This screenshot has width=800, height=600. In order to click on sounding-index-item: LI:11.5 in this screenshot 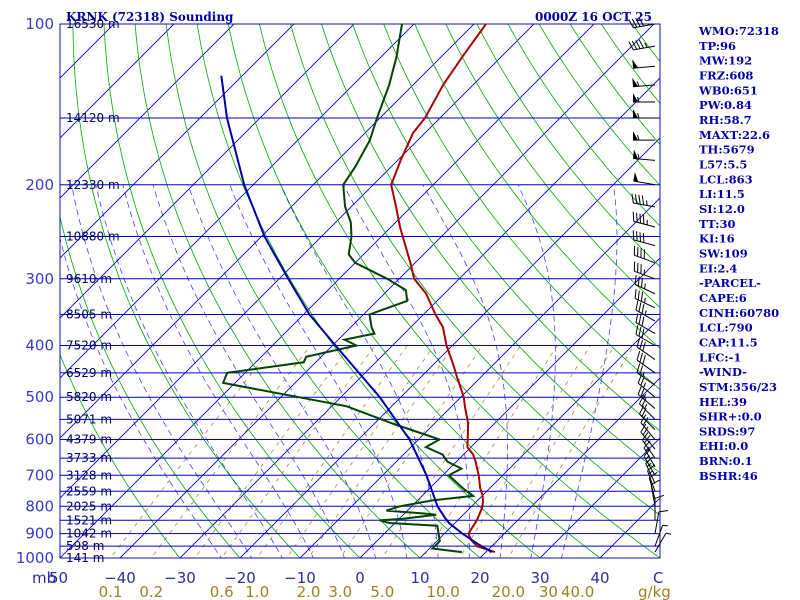, I will do `click(722, 194)`.